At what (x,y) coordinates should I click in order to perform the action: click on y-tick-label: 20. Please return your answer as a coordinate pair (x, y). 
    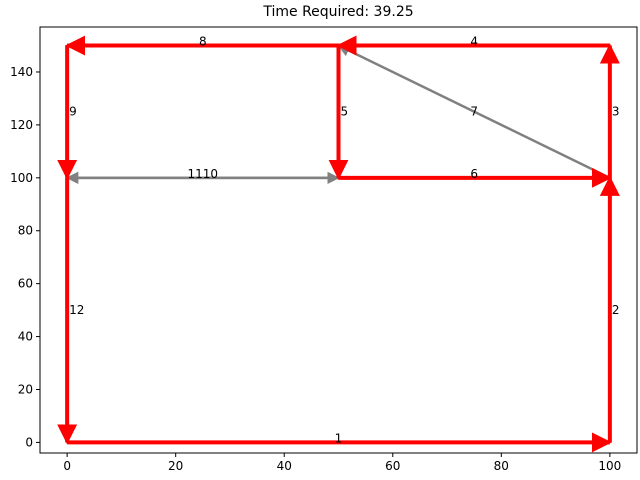
    Looking at the image, I should click on (25, 389).